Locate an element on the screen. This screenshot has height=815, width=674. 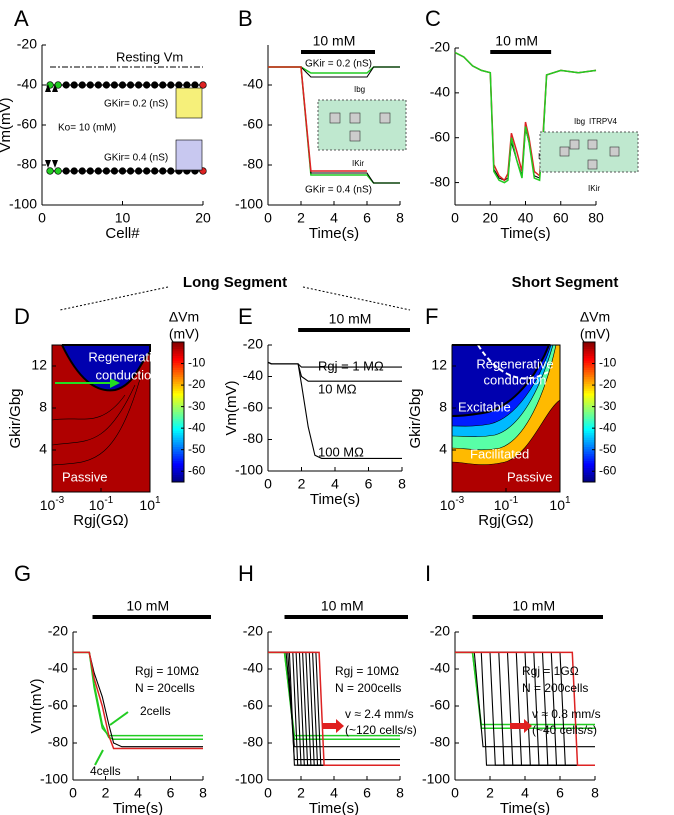
y-tick-label: -60 is located at coordinates (58, 705).